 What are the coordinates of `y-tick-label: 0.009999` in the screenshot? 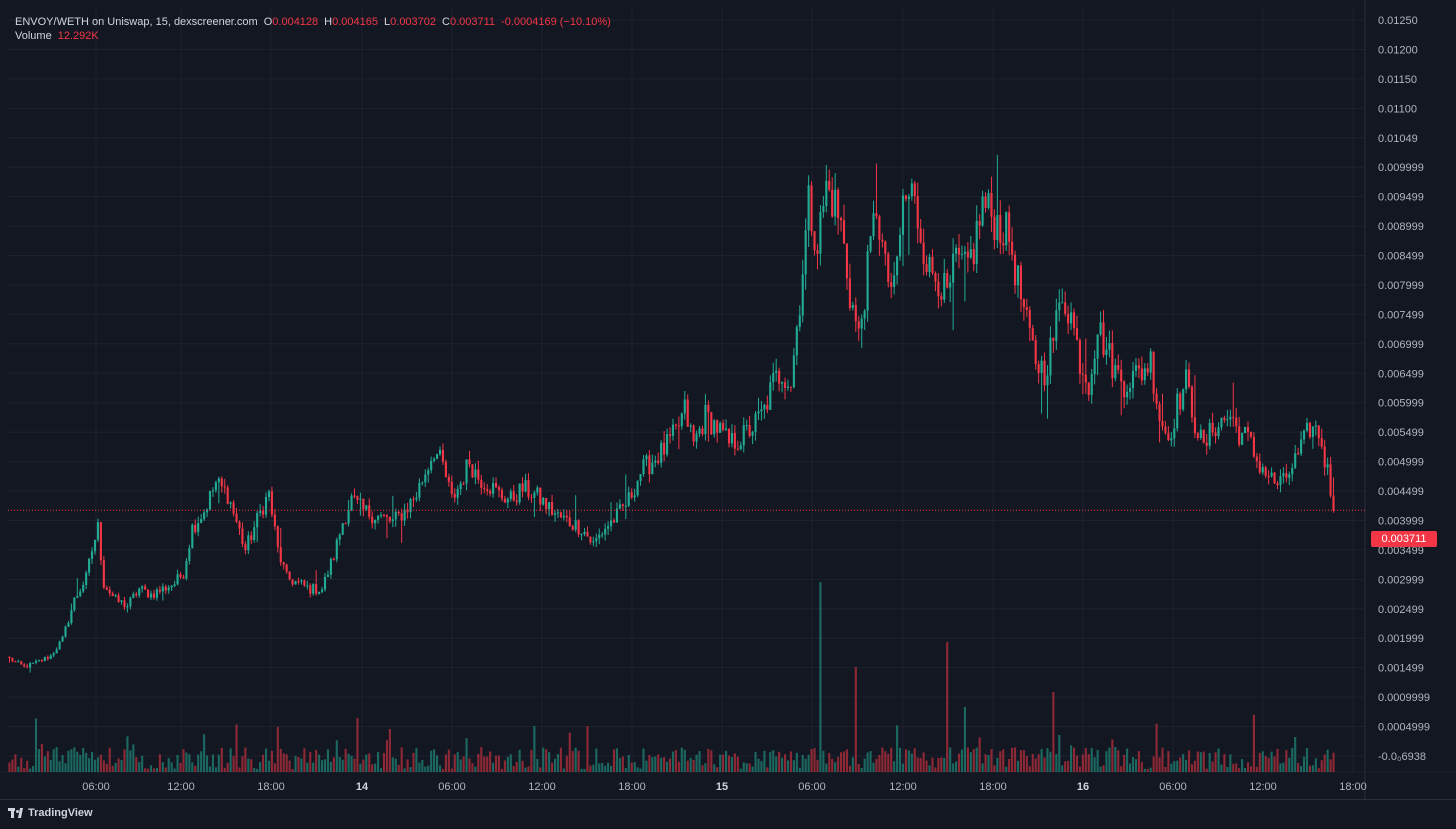 It's located at (1401, 168).